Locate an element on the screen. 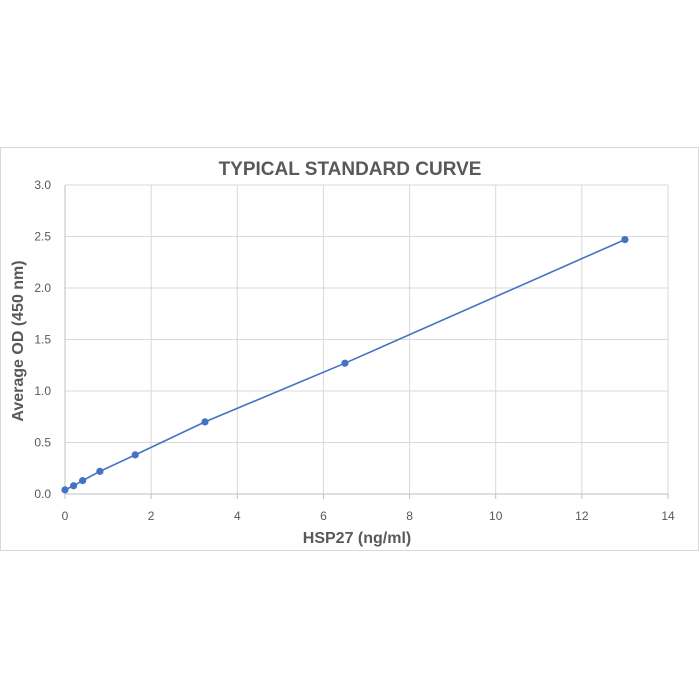 The height and width of the screenshot is (700, 700). y-tick-label: 0.5 is located at coordinates (42, 443).